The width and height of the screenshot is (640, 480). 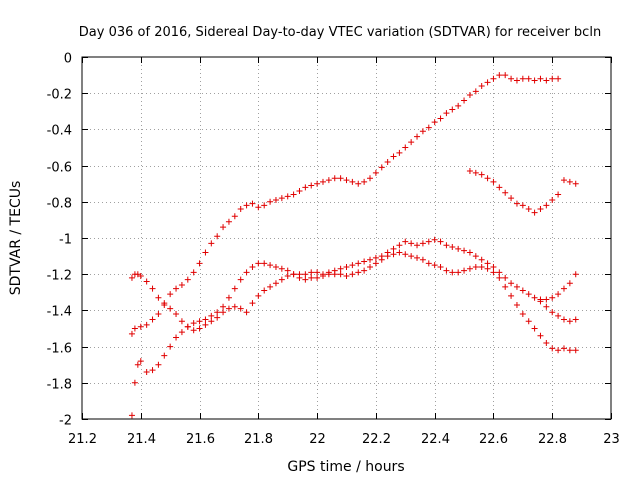 I want to click on x-axis-label: GPS time / hours, so click(x=345, y=467).